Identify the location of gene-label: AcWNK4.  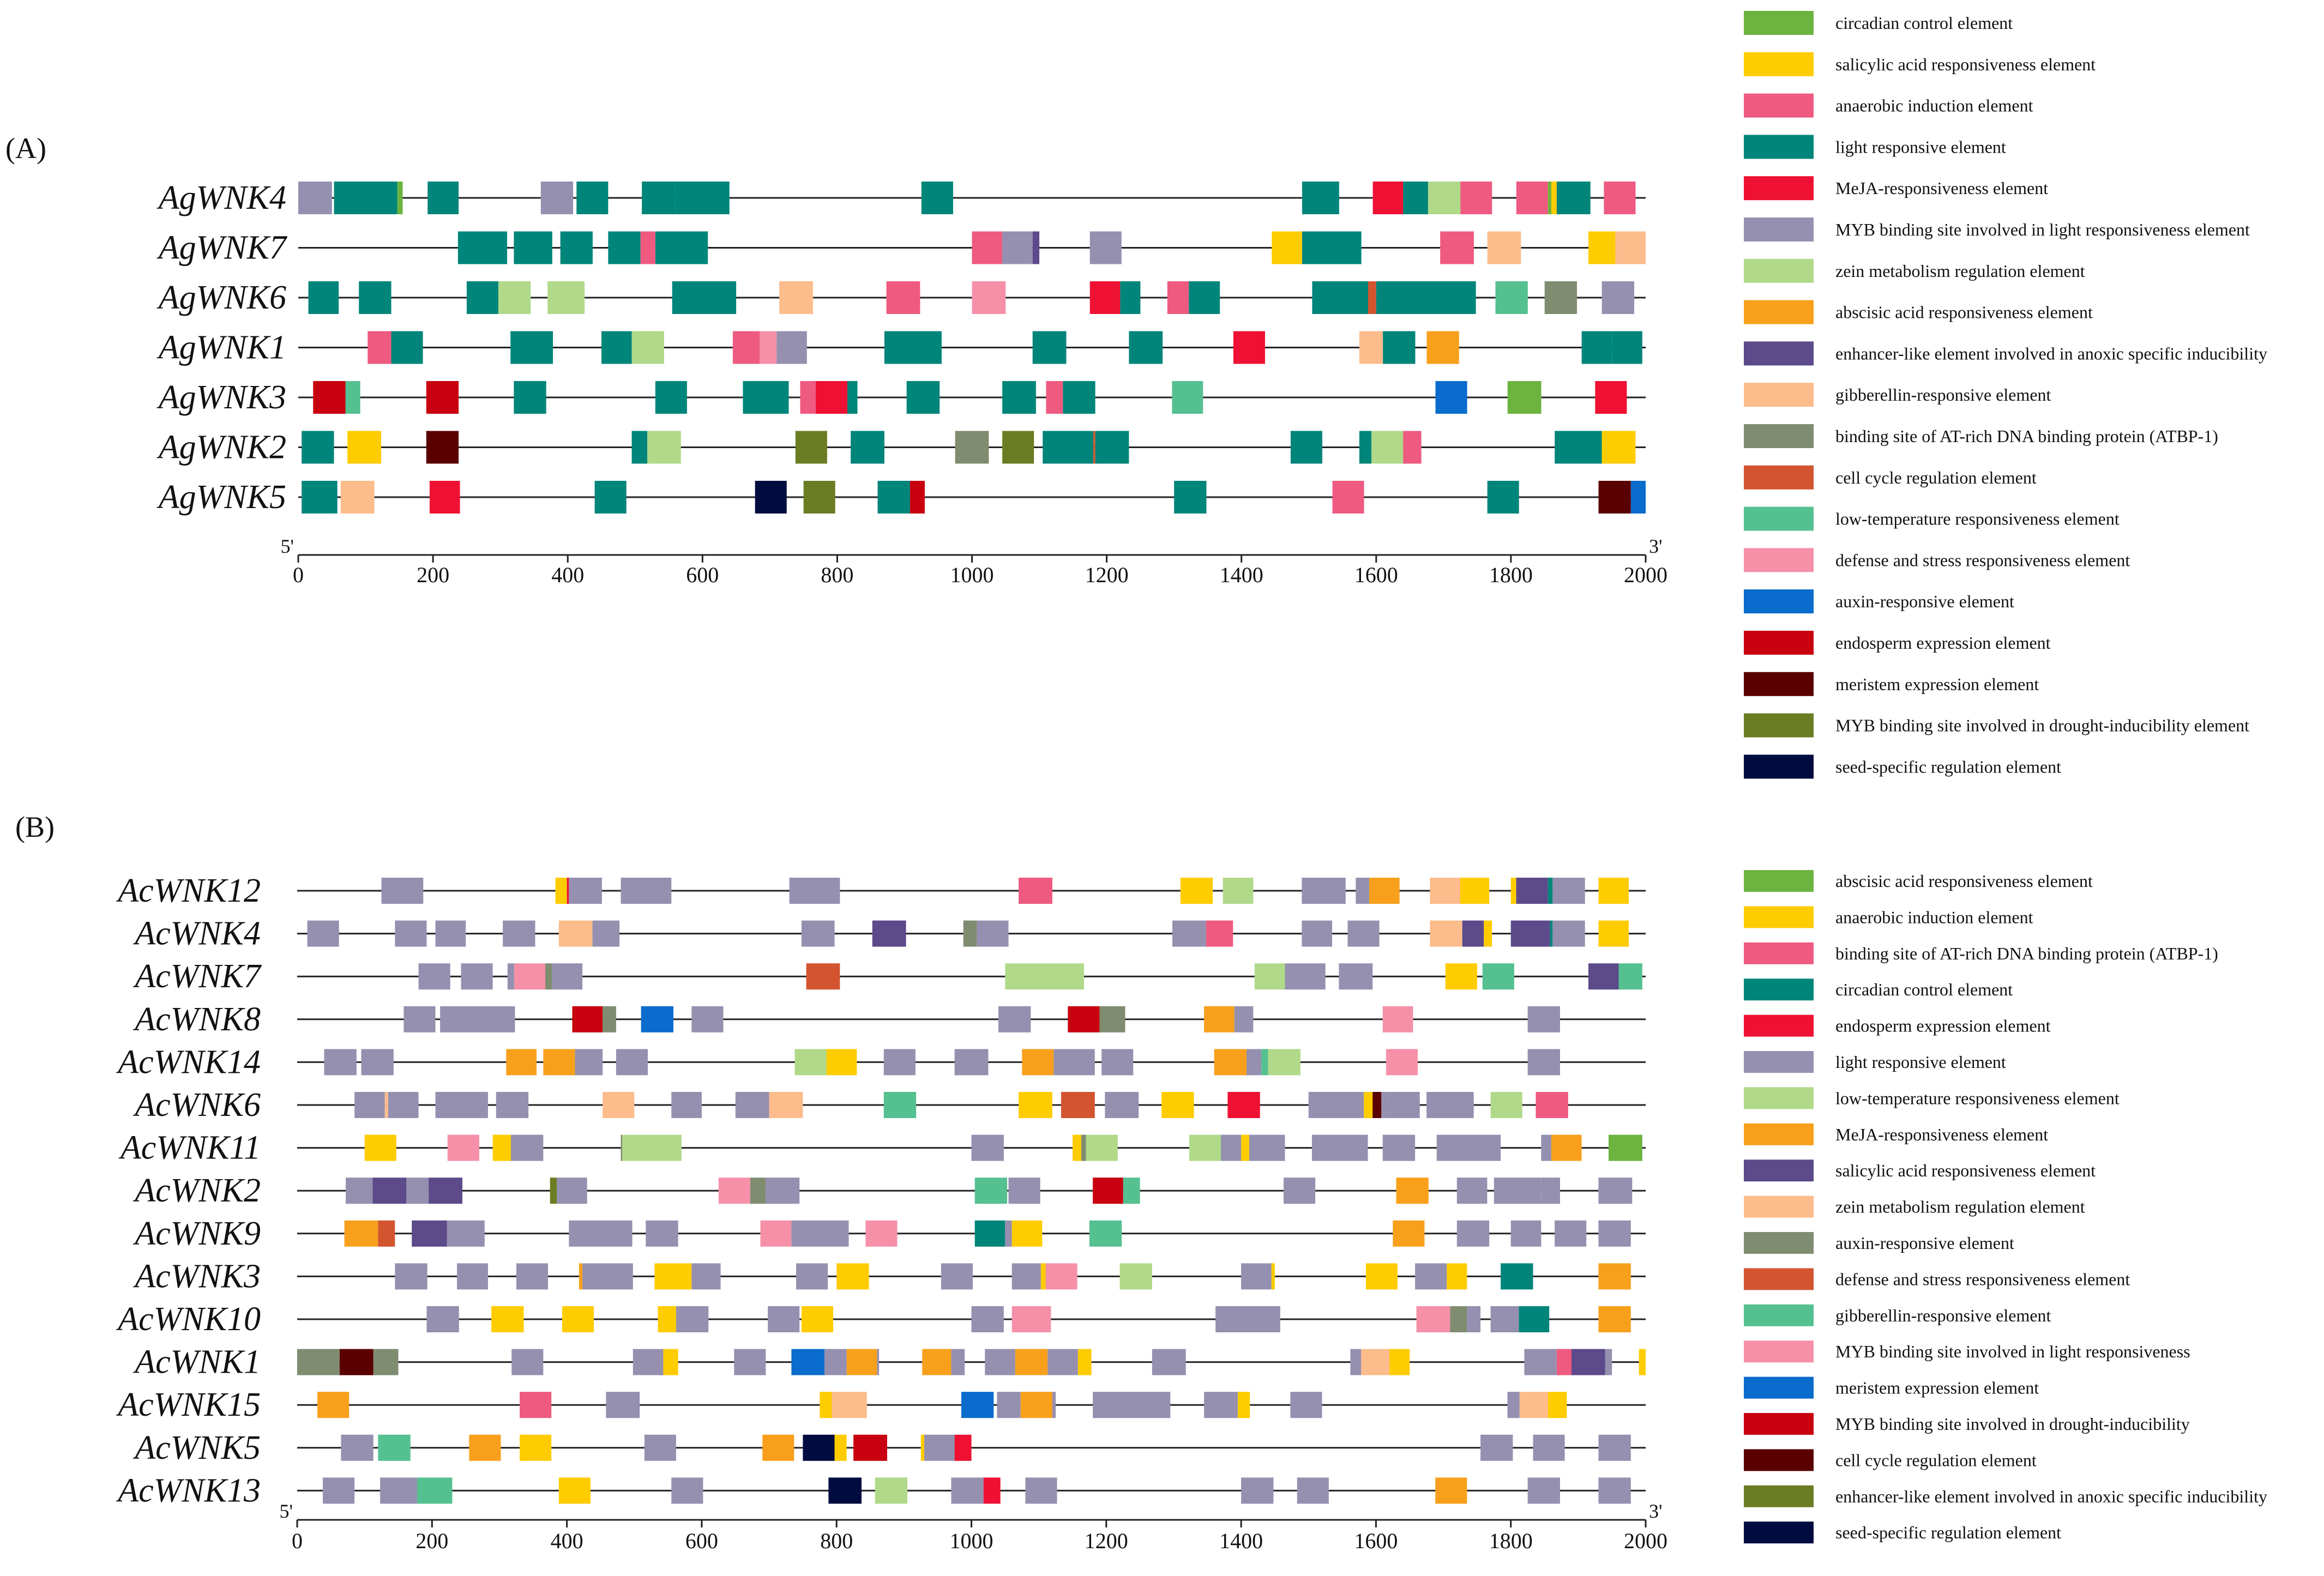
(197, 933).